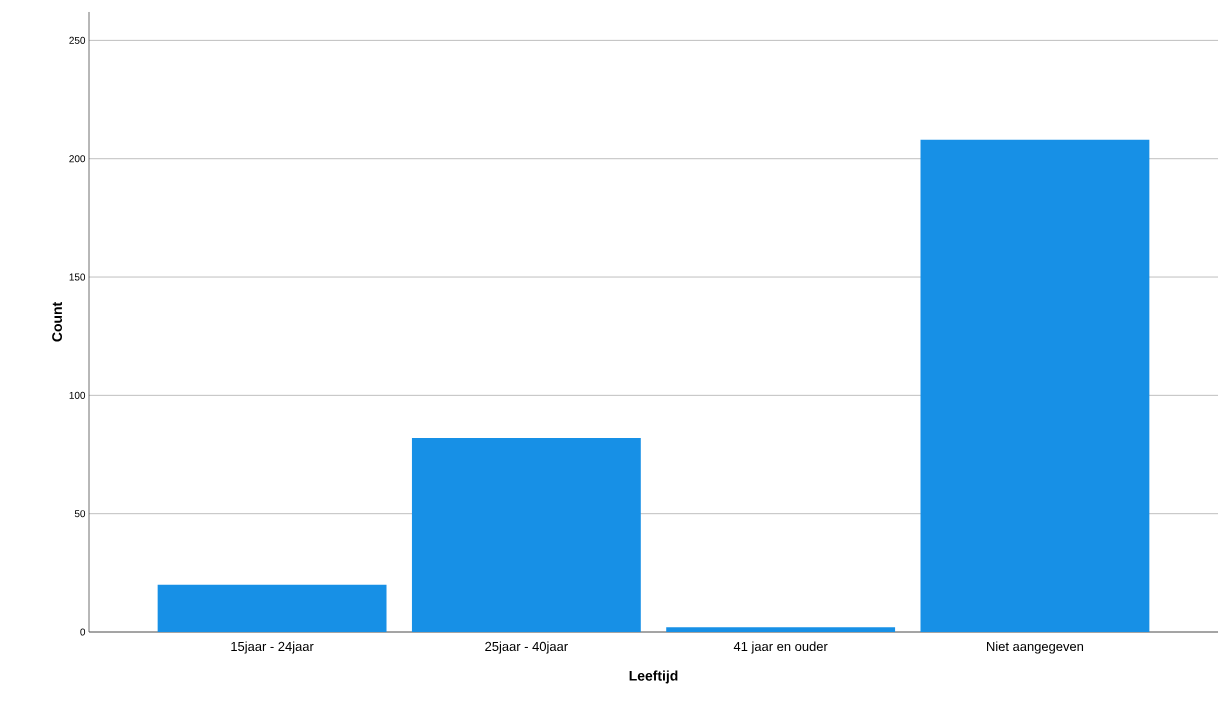 Image resolution: width=1222 pixels, height=719 pixels. What do you see at coordinates (1035, 647) in the screenshot?
I see `x-tick-label: Niet aangegeven` at bounding box center [1035, 647].